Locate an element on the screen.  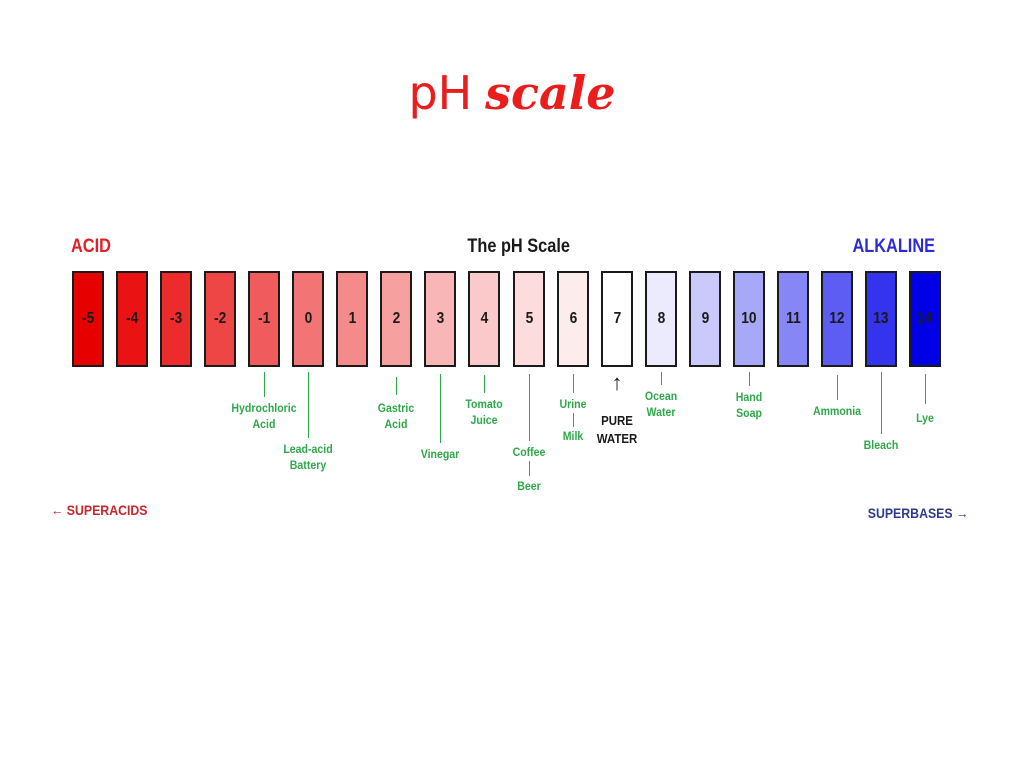
substance-label: Milk is located at coordinates (573, 436).